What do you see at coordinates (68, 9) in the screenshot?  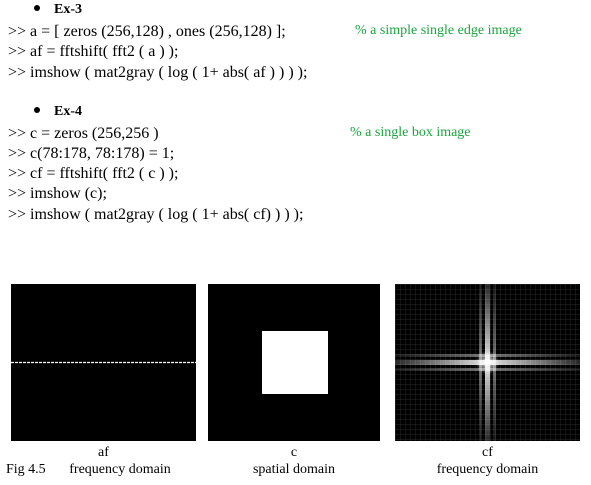 I see `ex3-heading-text: Ex-3` at bounding box center [68, 9].